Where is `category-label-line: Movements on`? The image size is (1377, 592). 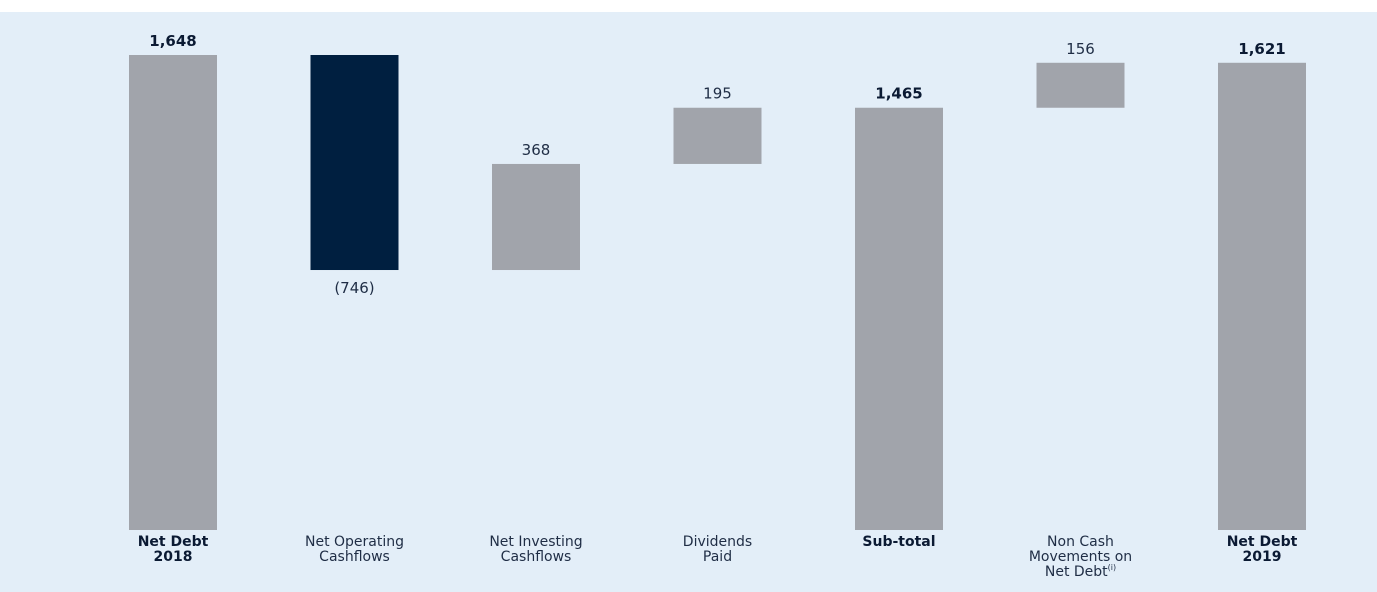 category-label-line: Movements on is located at coordinates (1080, 557).